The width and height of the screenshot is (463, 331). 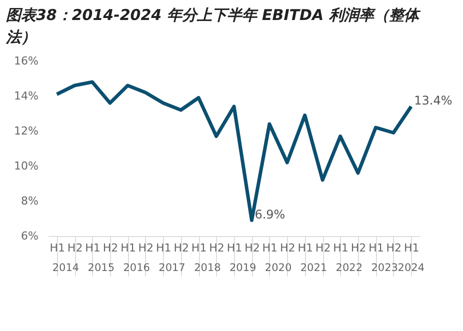 I want to click on y-tick-label: 6%, so click(x=29, y=236).